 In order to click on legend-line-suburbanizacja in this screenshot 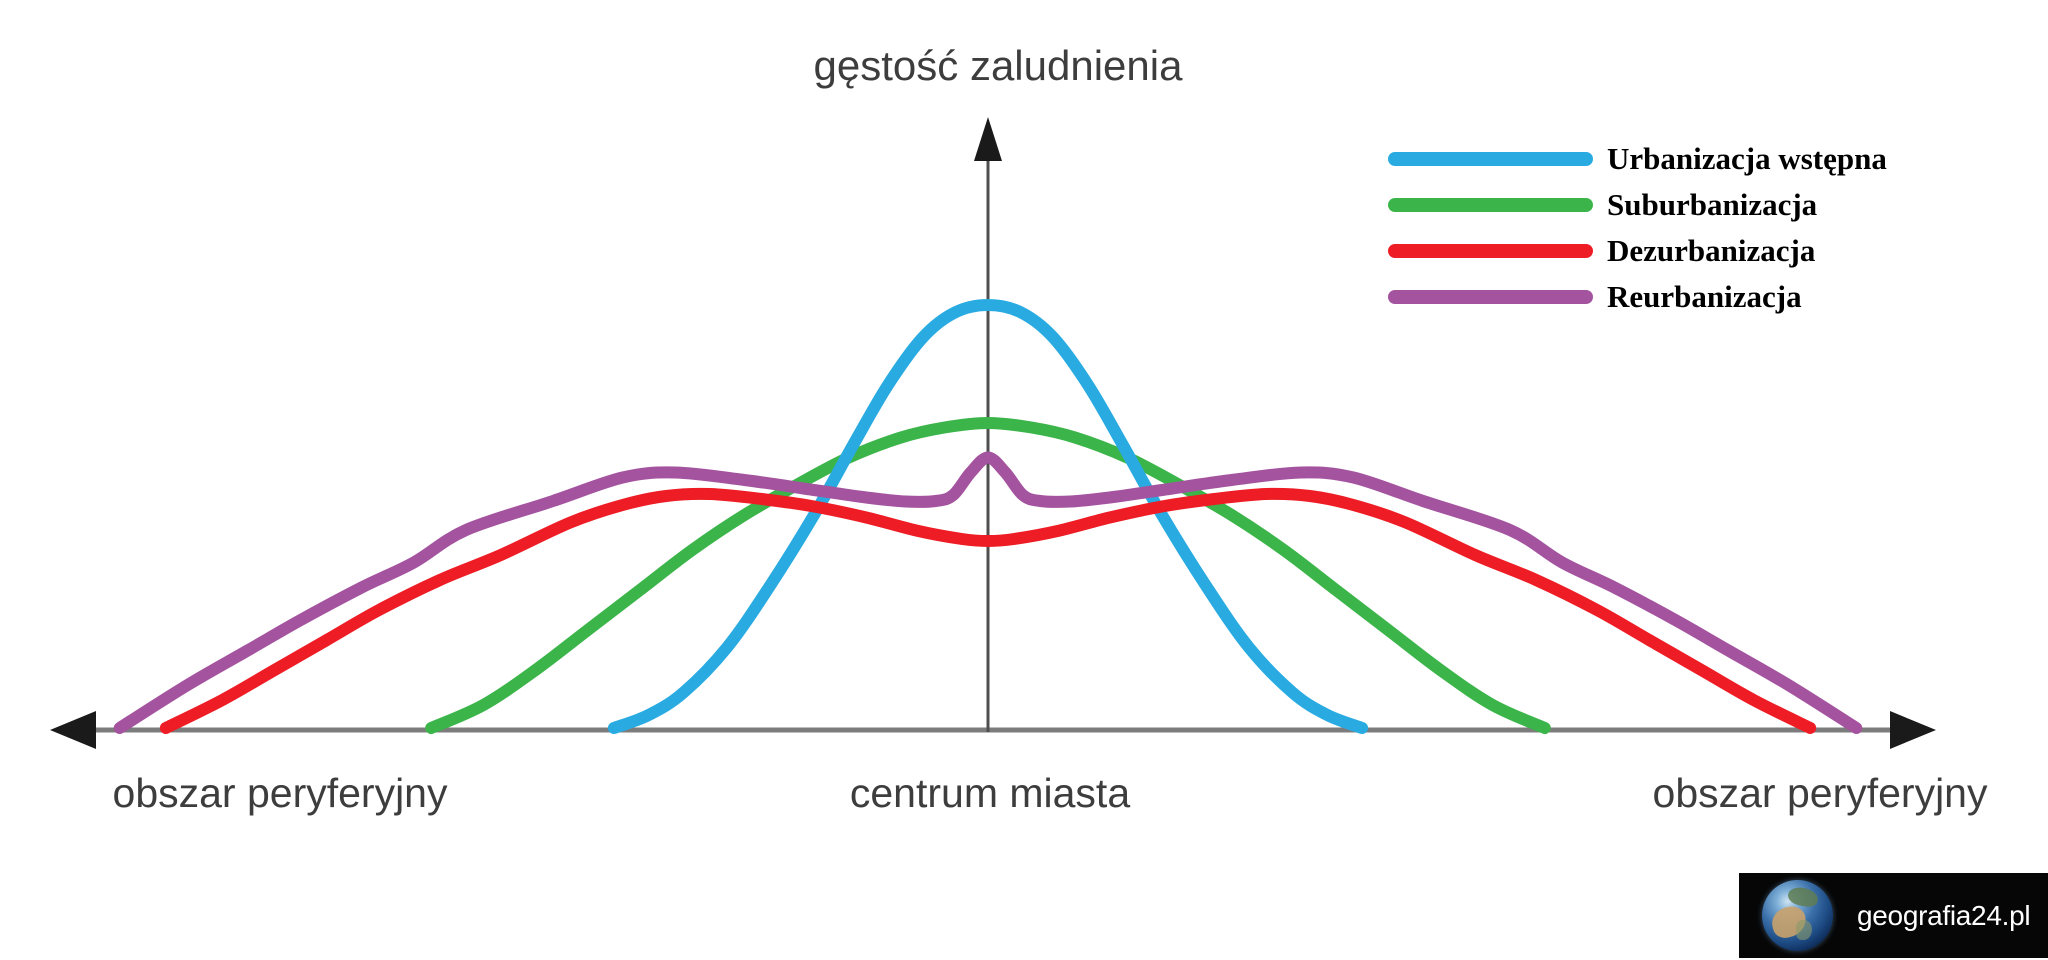, I will do `click(1490, 205)`.